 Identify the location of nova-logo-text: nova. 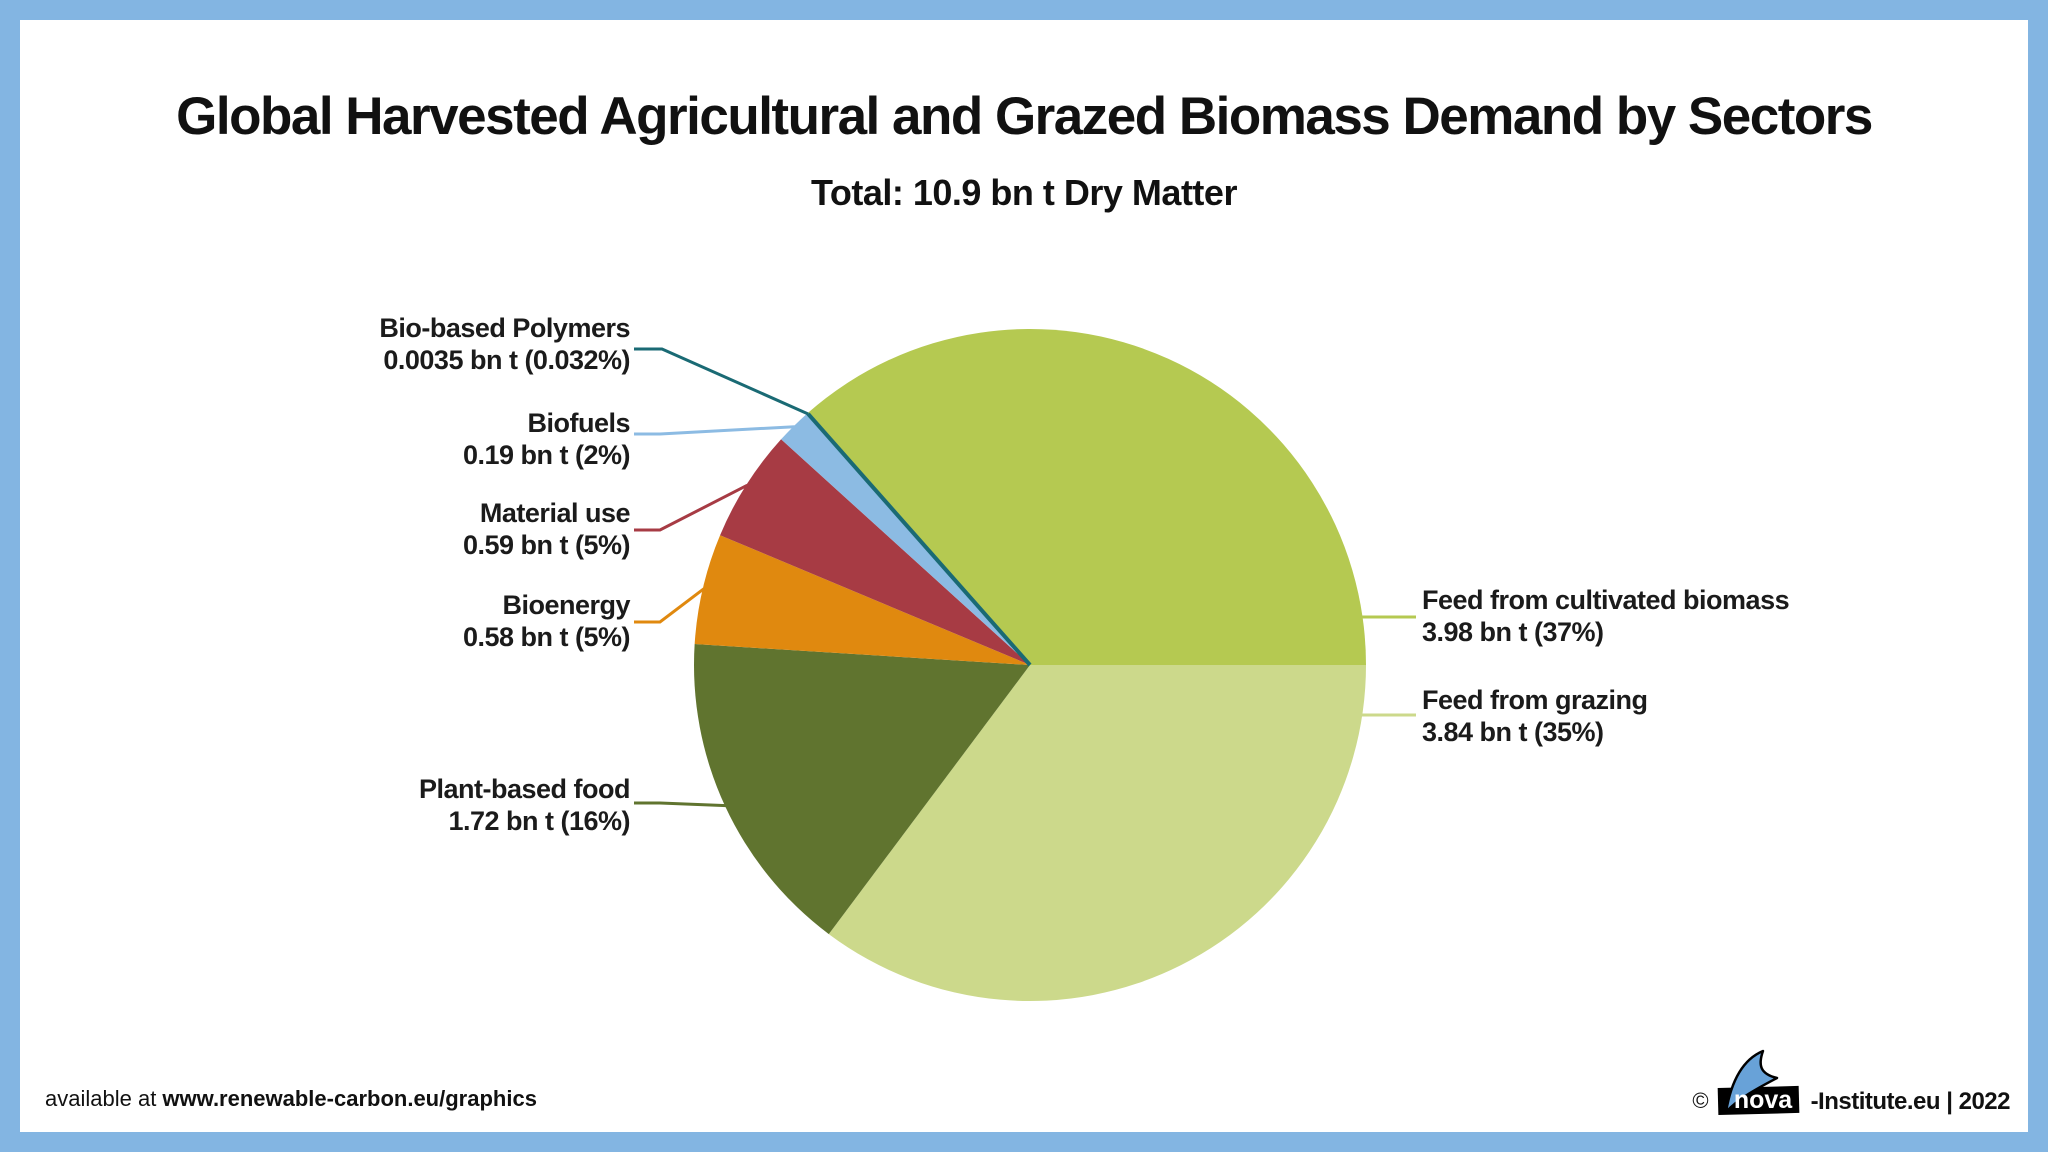
(1762, 1100).